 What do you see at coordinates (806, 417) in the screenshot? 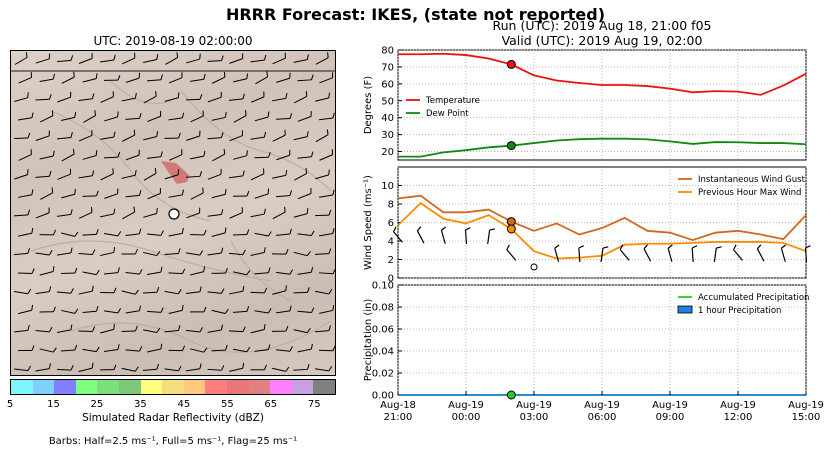
I see `x-tick-label: 15:00` at bounding box center [806, 417].